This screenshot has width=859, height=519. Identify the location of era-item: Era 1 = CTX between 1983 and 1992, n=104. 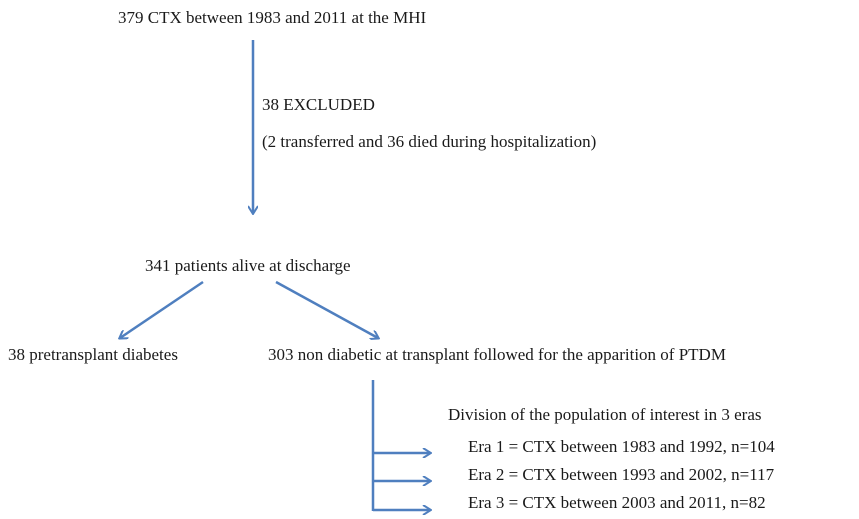
(621, 446).